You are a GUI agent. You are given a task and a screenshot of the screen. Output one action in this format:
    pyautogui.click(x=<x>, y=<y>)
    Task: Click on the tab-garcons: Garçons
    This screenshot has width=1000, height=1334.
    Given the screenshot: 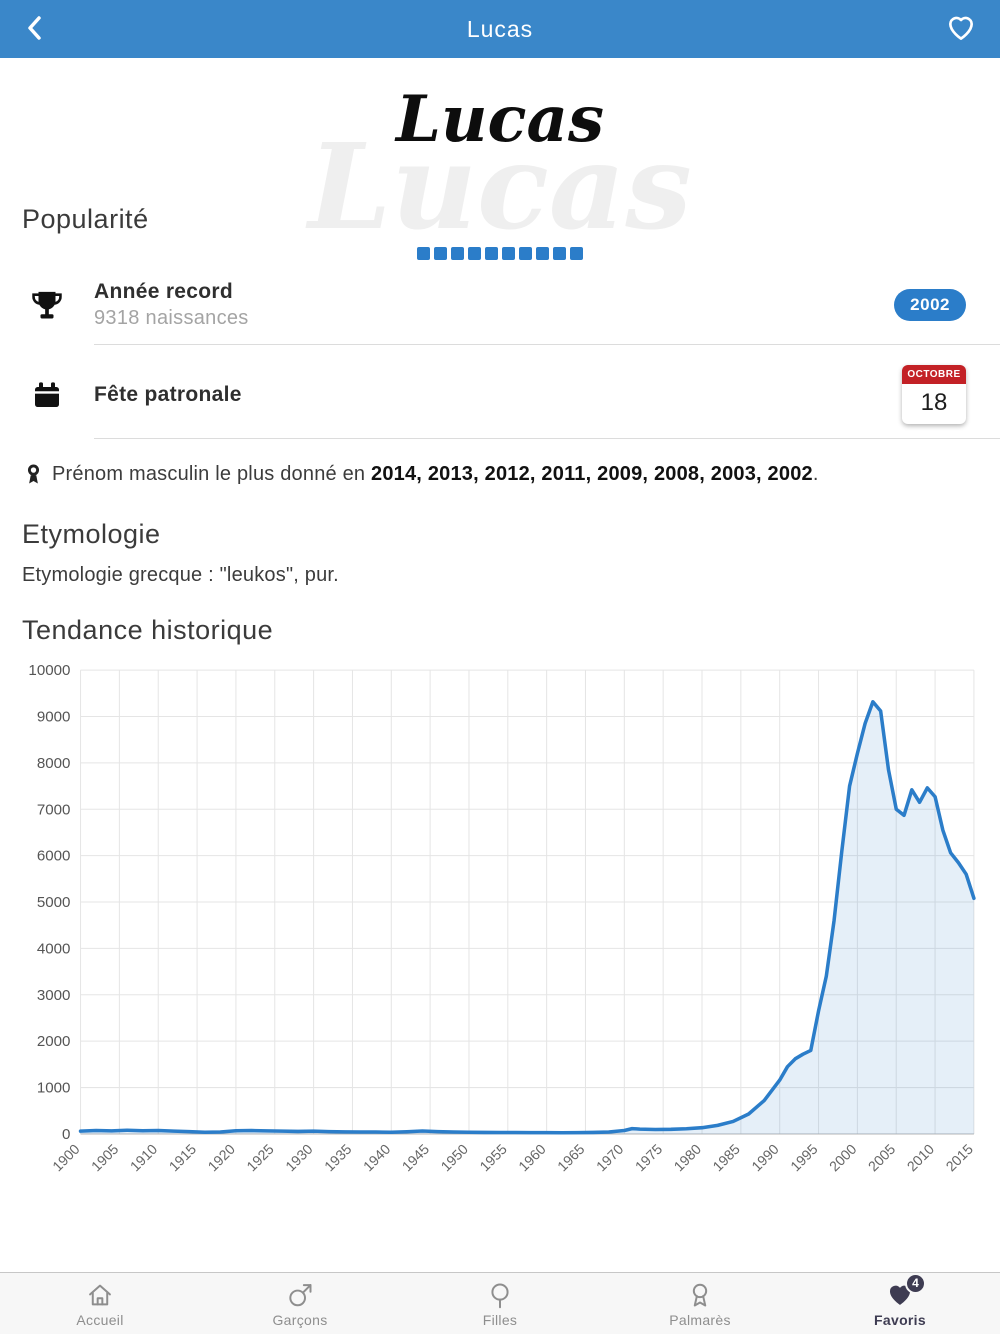 What is the action you would take?
    pyautogui.click(x=300, y=1303)
    